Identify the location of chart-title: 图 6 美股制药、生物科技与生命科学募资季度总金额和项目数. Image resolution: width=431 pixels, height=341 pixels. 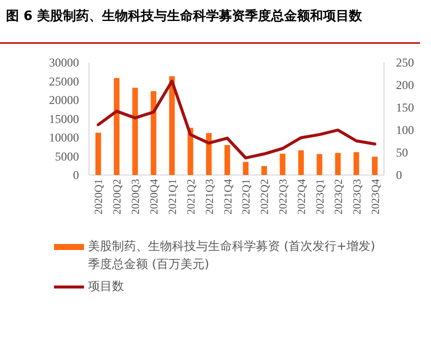
(185, 16).